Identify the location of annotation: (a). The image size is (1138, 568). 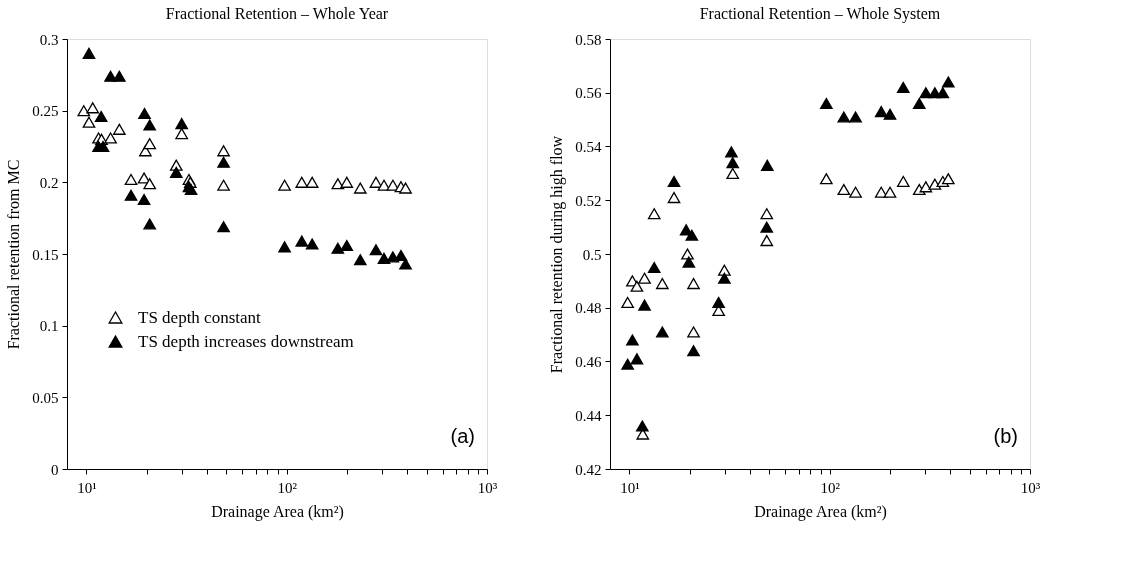
(462, 436).